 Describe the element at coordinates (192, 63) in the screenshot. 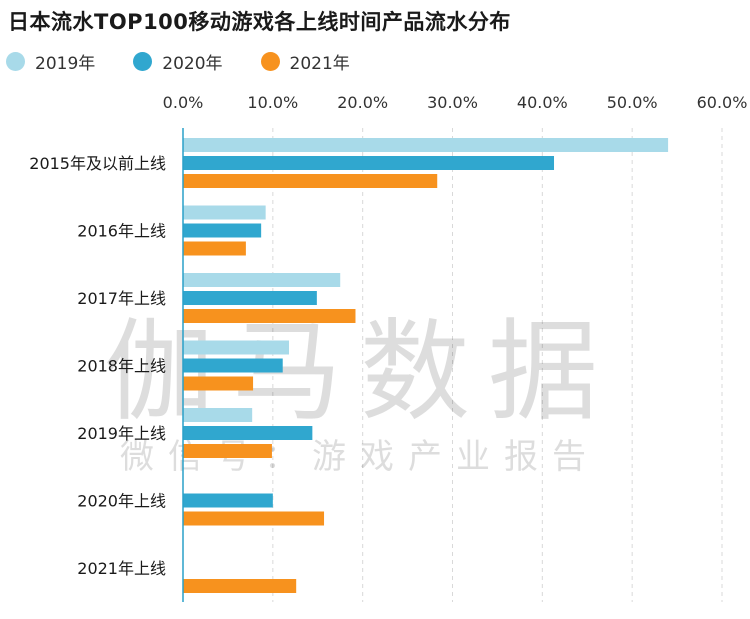

I see `legend-label-2020: 2020年` at that location.